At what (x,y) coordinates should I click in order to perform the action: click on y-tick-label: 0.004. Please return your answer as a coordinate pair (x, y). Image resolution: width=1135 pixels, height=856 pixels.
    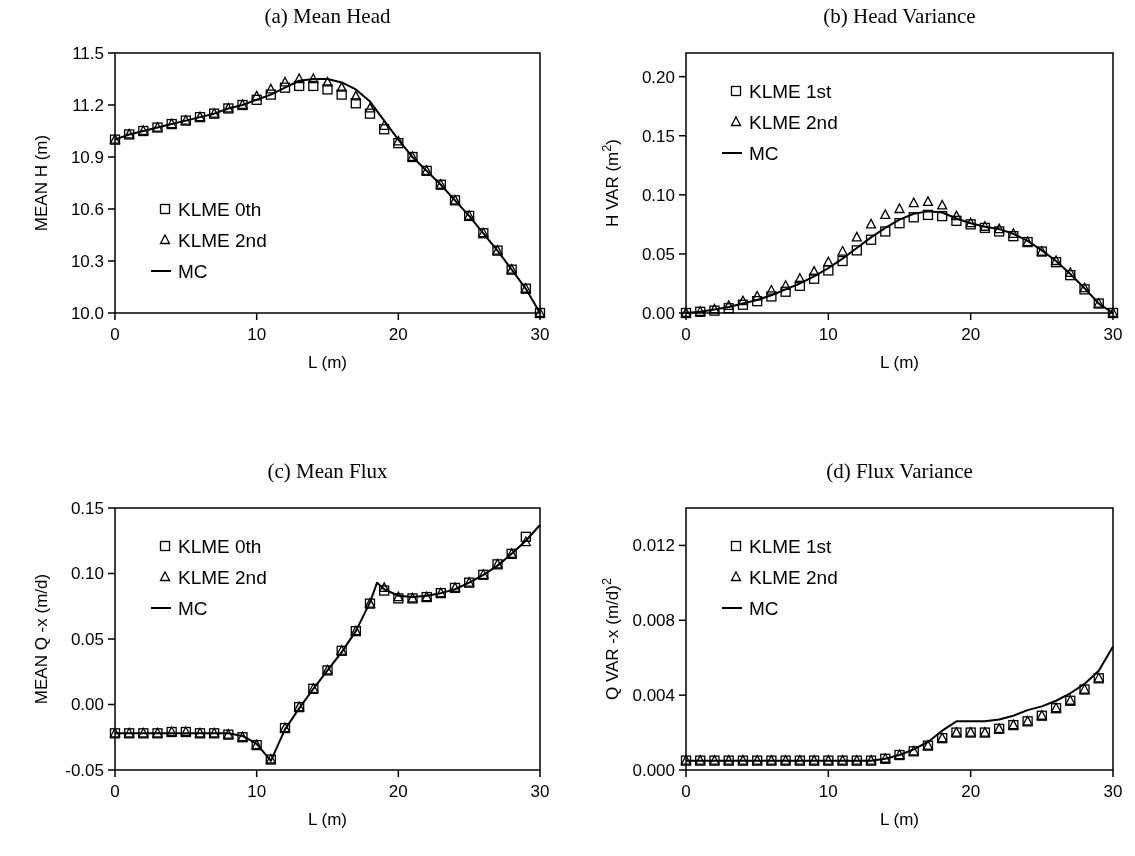
    Looking at the image, I should click on (653, 696).